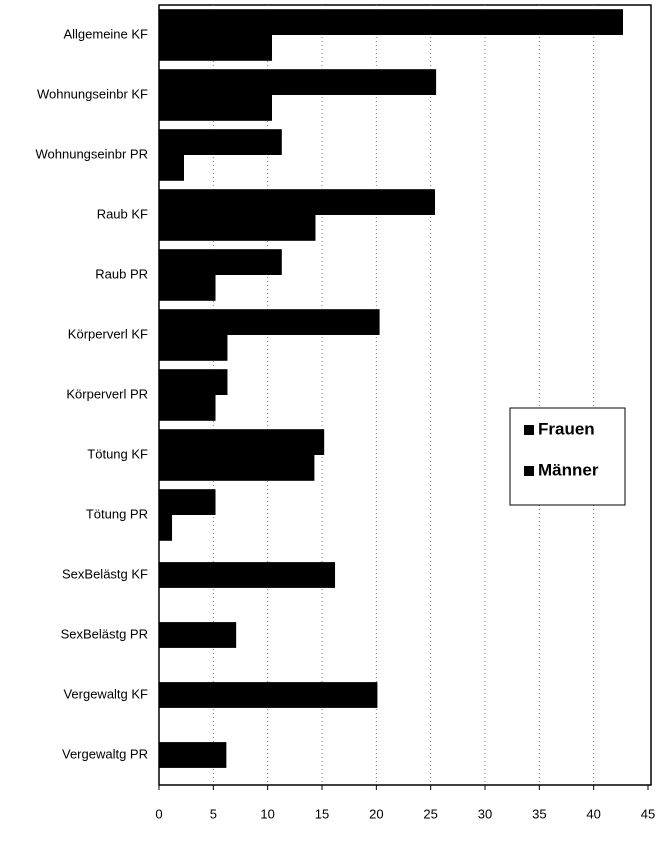  Describe the element at coordinates (105, 573) in the screenshot. I see `y-tick-label: SexBelästg KF` at that location.